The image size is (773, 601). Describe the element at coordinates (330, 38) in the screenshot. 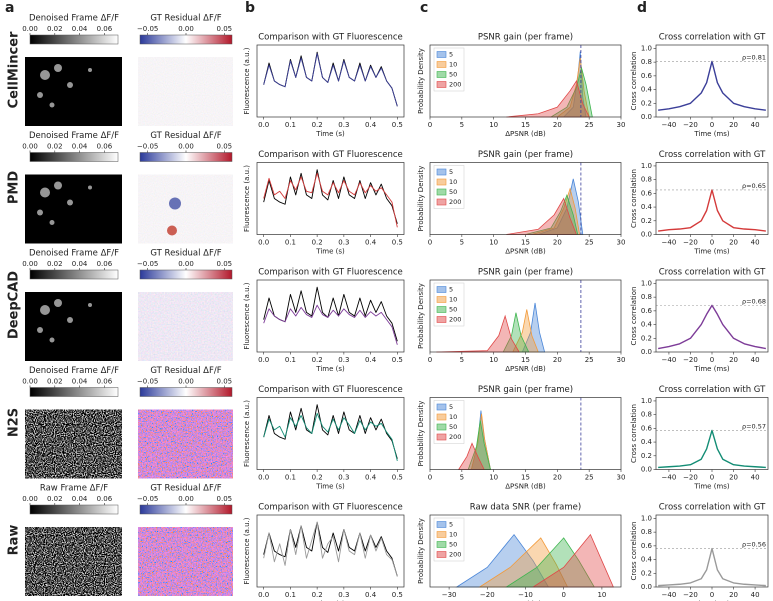

I see `chart-title: Comparison with GT Fluorescence` at that location.